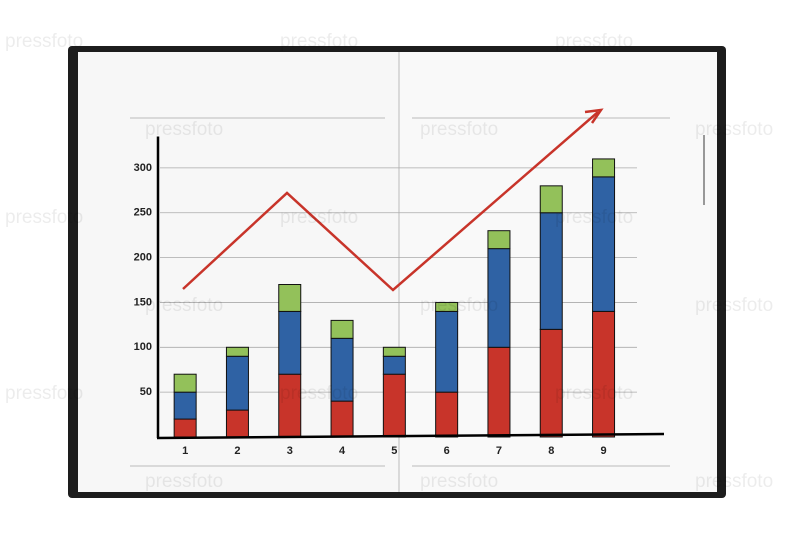 The height and width of the screenshot is (551, 800). Describe the element at coordinates (143, 302) in the screenshot. I see `y-tick-label: 150` at that location.